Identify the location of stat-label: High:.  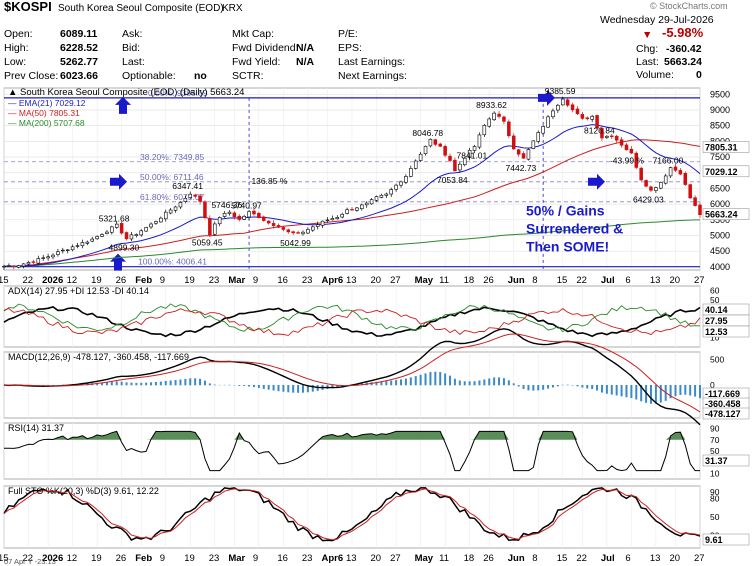
(16, 48).